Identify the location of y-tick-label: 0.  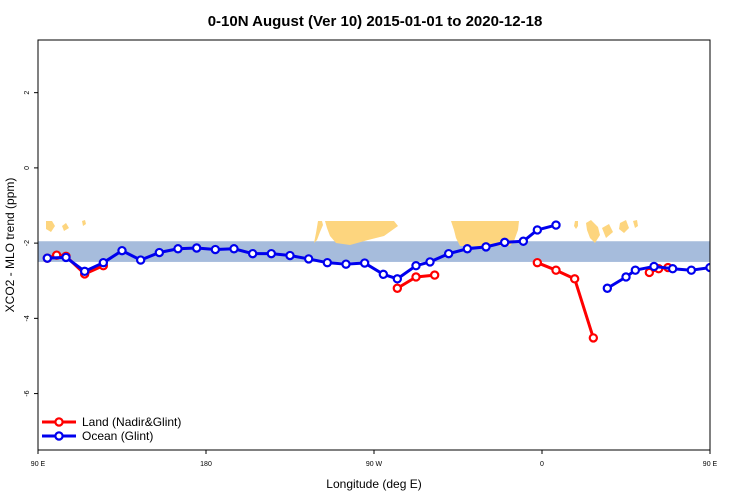
(27, 168).